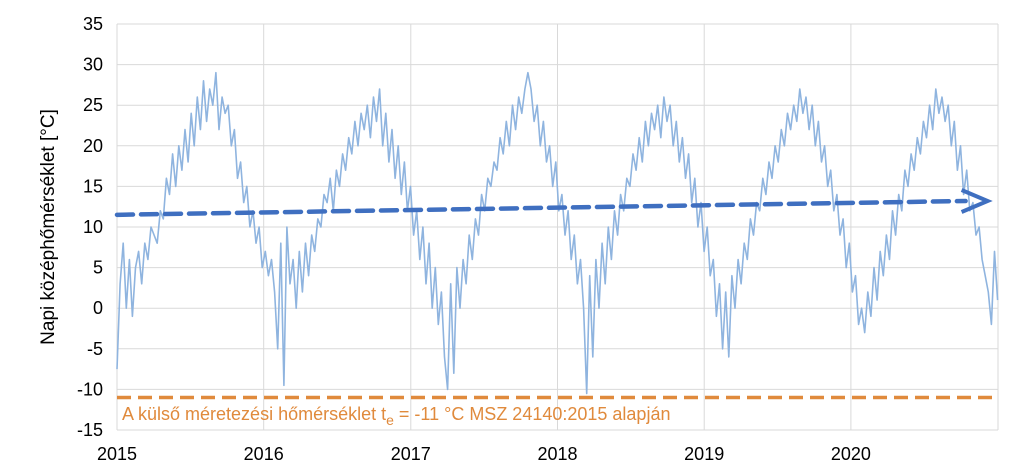 Image resolution: width=1024 pixels, height=466 pixels. What do you see at coordinates (90, 430) in the screenshot?
I see `y-tick-label: -15` at bounding box center [90, 430].